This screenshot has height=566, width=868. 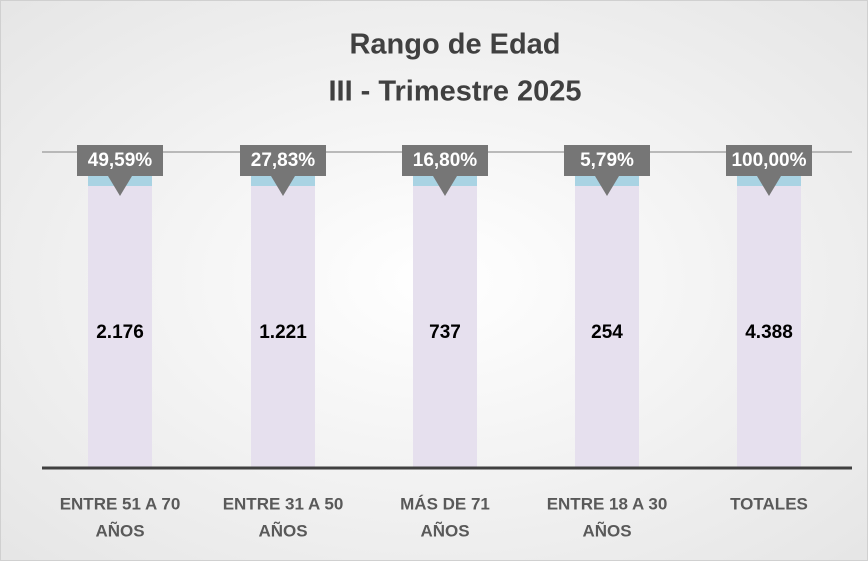 I want to click on x-tick-label: ENTRE 51 A 70, so click(x=120, y=503).